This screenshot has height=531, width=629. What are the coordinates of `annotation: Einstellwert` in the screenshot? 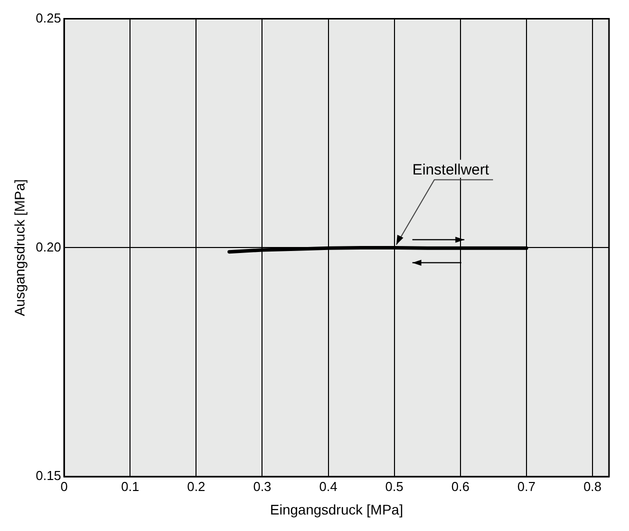 It's located at (451, 169).